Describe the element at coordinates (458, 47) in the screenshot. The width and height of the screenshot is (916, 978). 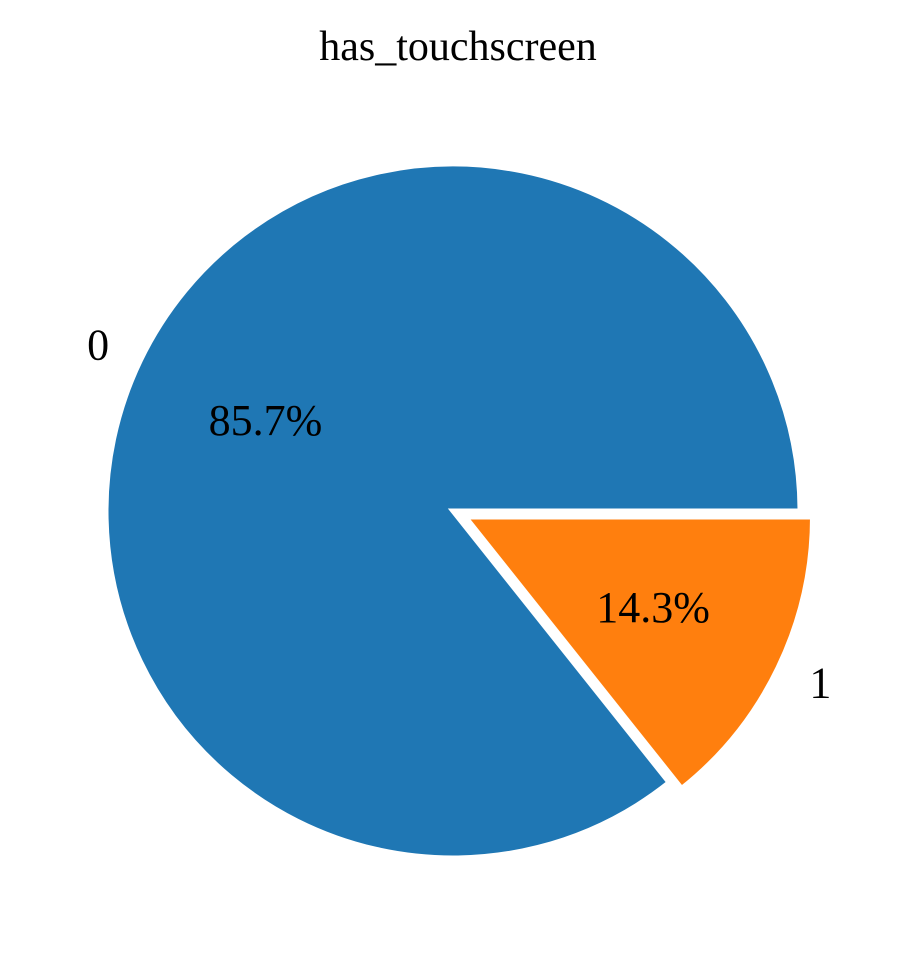
I see `chart-title: has_touchscreen` at that location.